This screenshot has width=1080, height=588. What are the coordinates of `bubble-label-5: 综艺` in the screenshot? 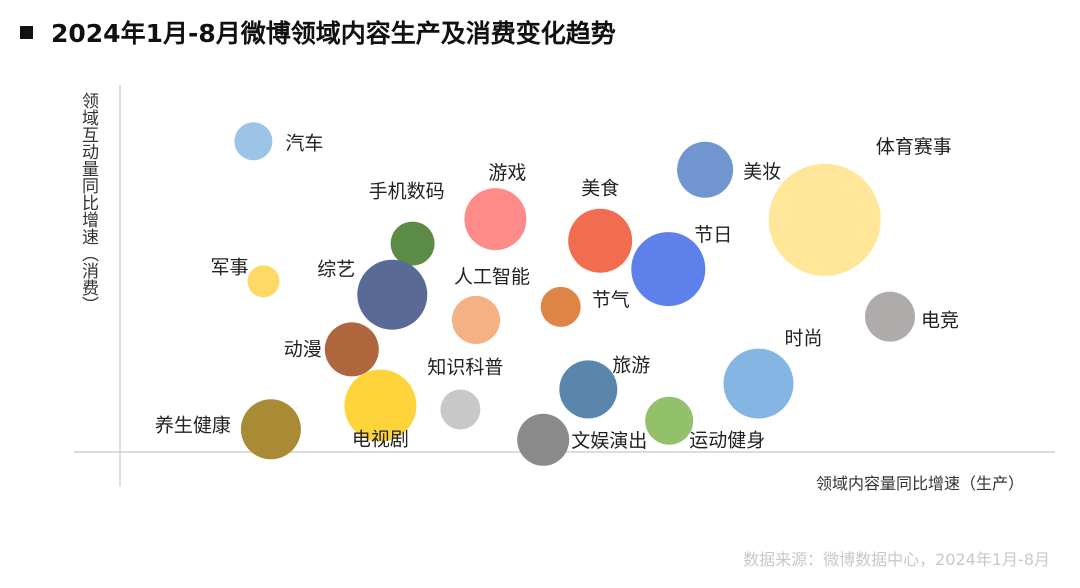 It's located at (336, 270).